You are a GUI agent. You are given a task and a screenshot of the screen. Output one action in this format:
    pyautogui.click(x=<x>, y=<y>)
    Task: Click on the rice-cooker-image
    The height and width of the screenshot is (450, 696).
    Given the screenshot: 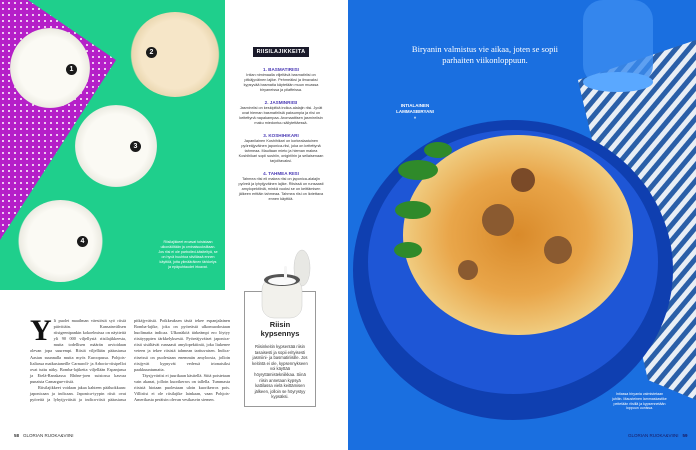 What is the action you would take?
    pyautogui.click(x=286, y=284)
    